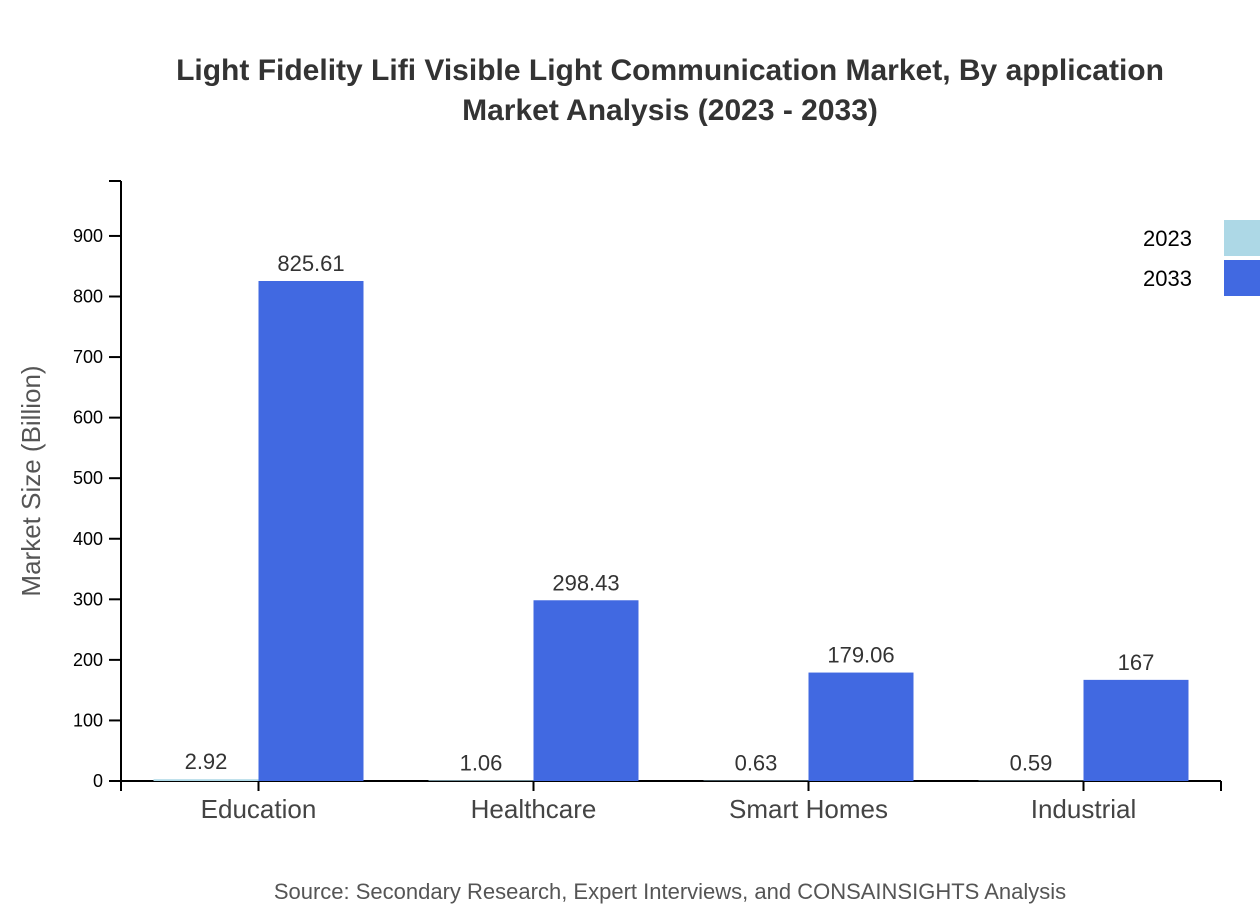  Describe the element at coordinates (206, 761) in the screenshot. I see `data-label: 2.92` at that location.